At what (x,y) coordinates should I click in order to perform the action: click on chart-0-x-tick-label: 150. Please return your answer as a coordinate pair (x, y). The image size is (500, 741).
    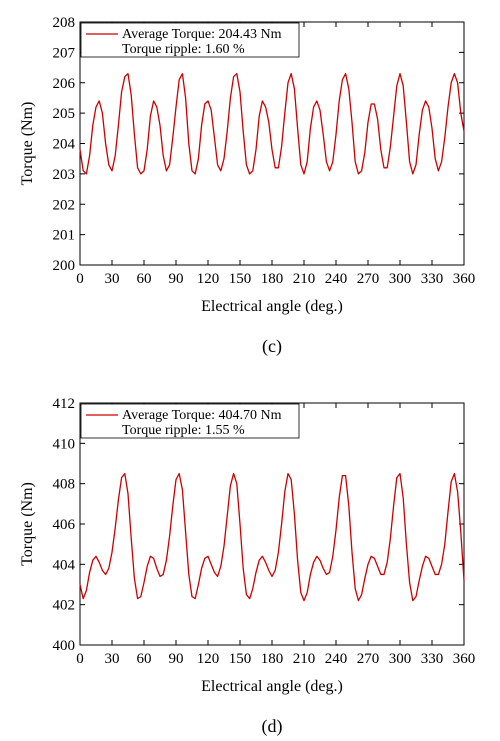
    Looking at the image, I should click on (240, 279).